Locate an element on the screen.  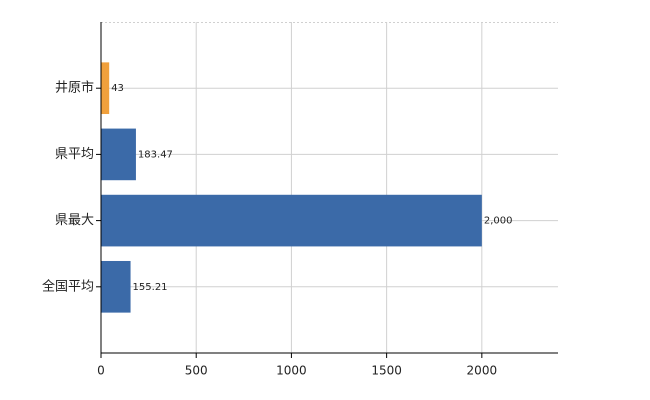
y-tick-label: 県最大 is located at coordinates (74, 220).